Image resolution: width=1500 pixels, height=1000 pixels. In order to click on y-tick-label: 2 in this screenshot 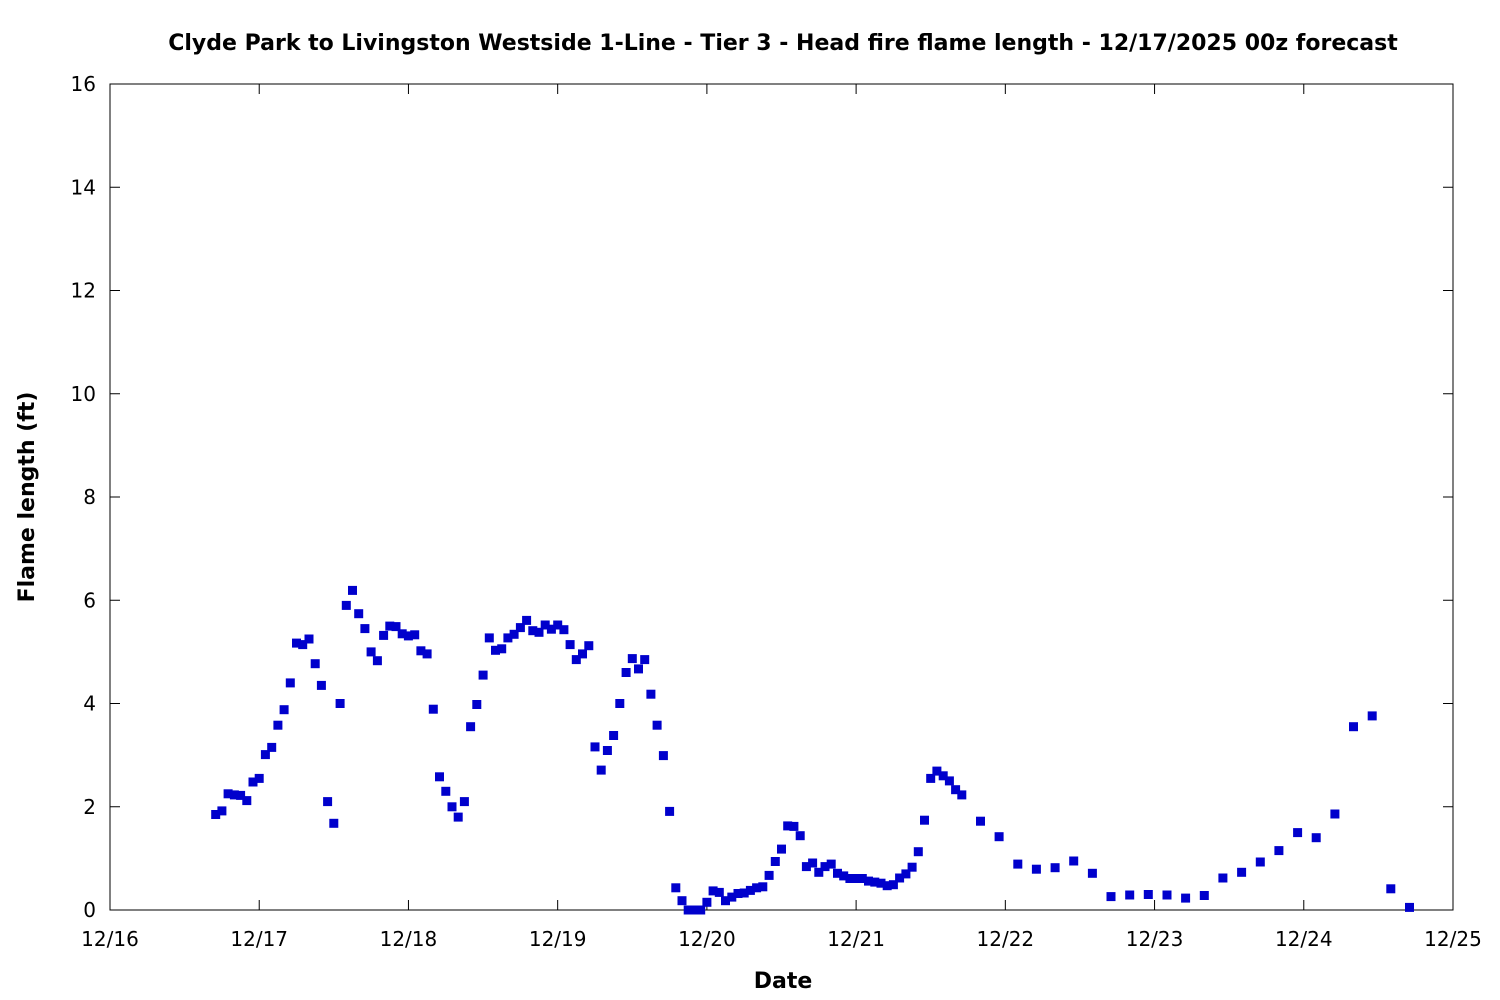, I will do `click(89, 807)`.